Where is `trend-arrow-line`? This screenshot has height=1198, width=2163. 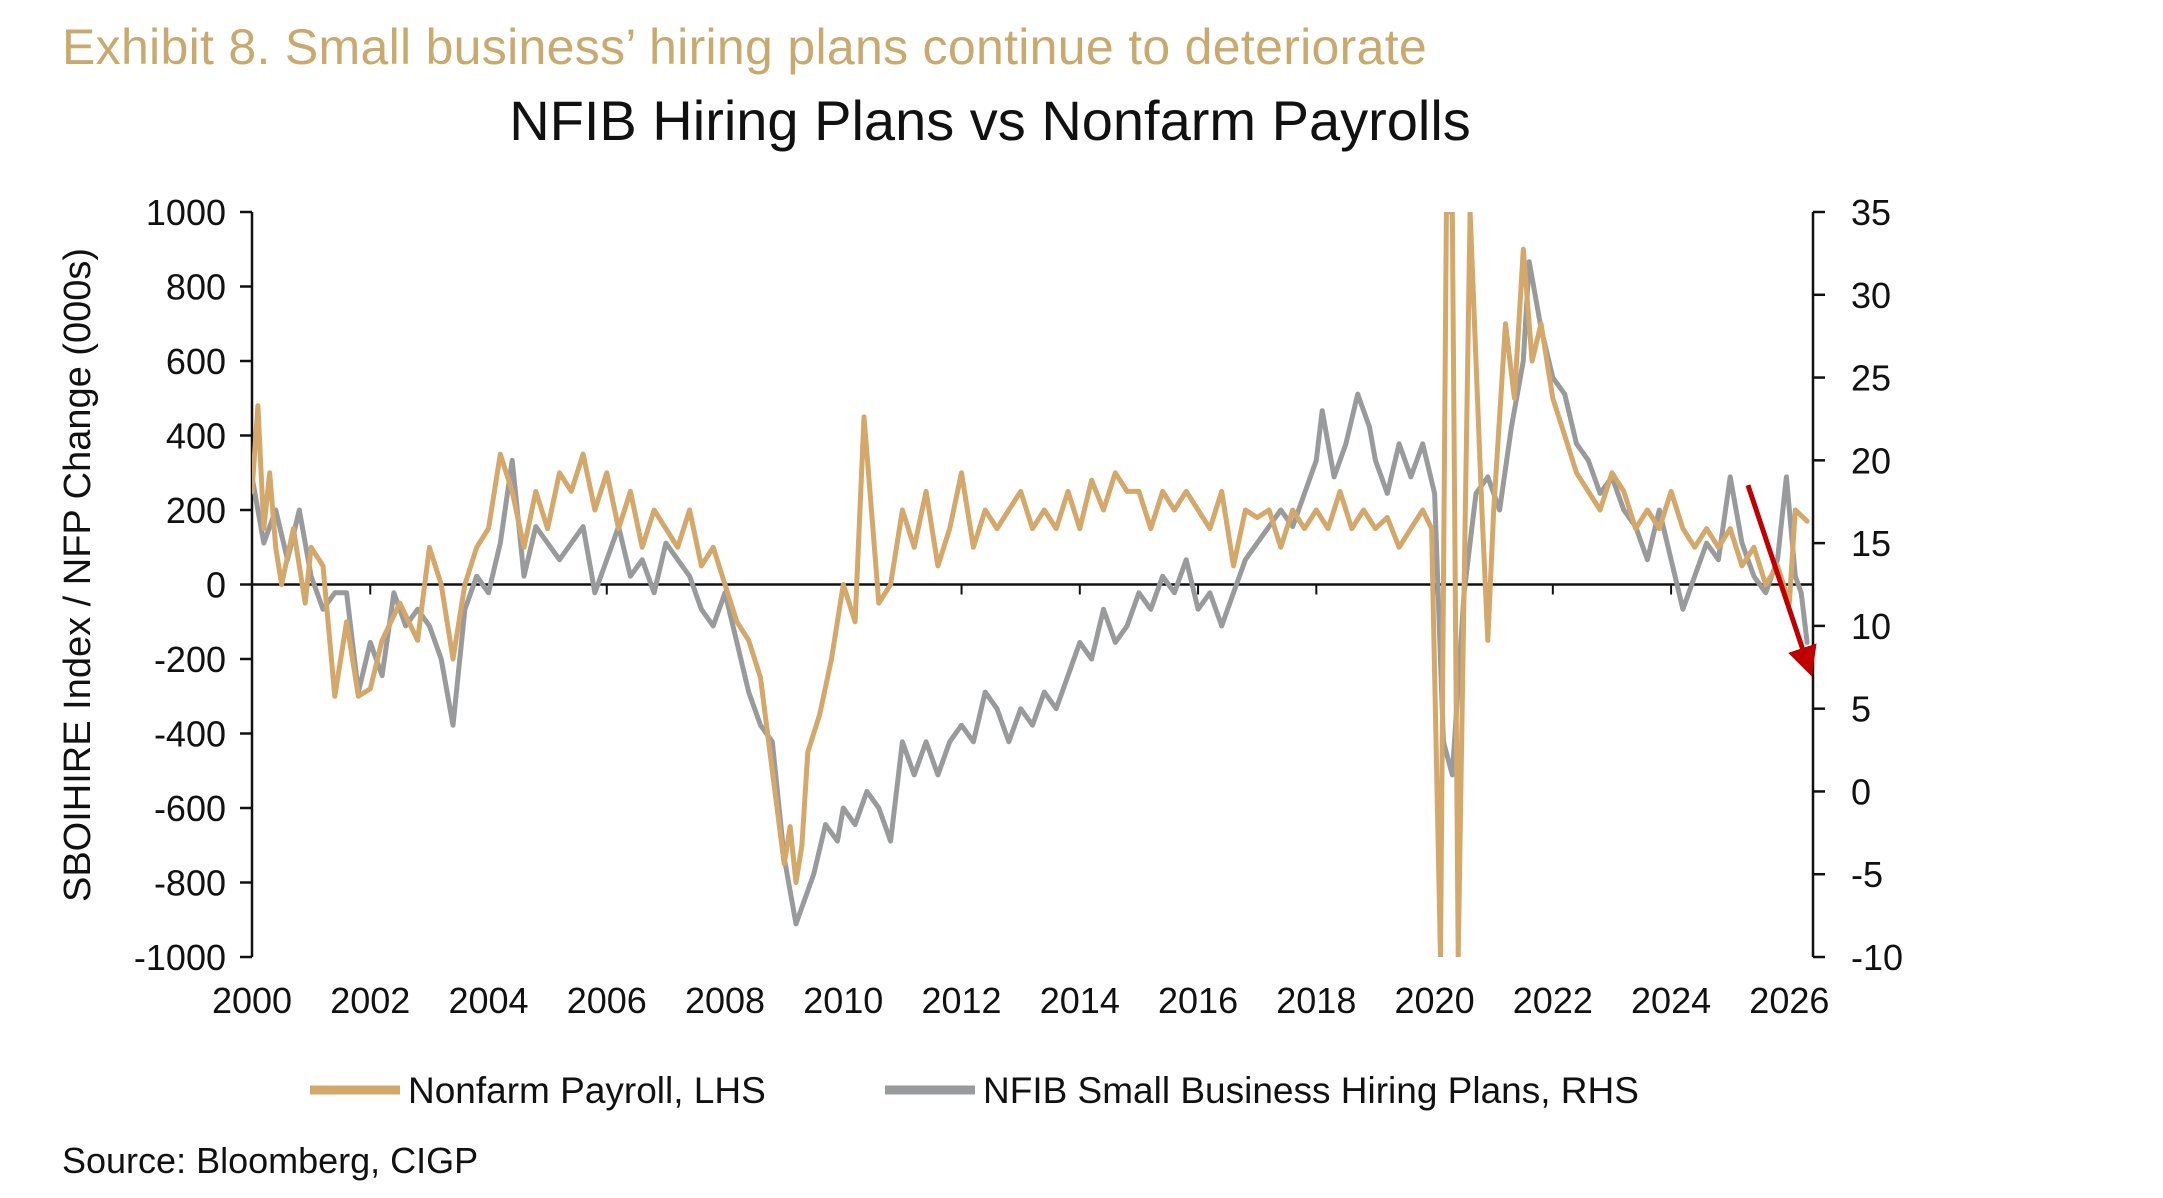
trend-arrow-line is located at coordinates (1781, 580).